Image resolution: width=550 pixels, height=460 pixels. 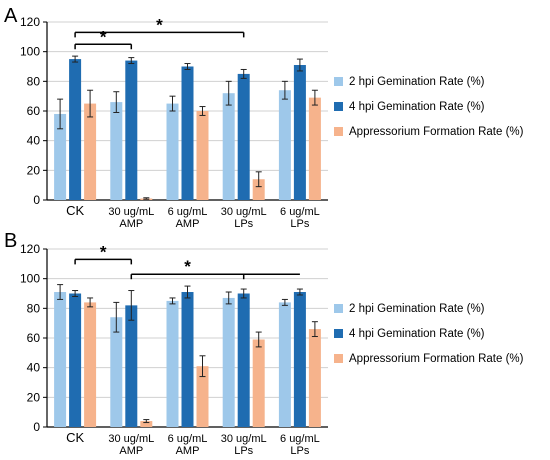 I want to click on panel-label: B, so click(x=10, y=241).